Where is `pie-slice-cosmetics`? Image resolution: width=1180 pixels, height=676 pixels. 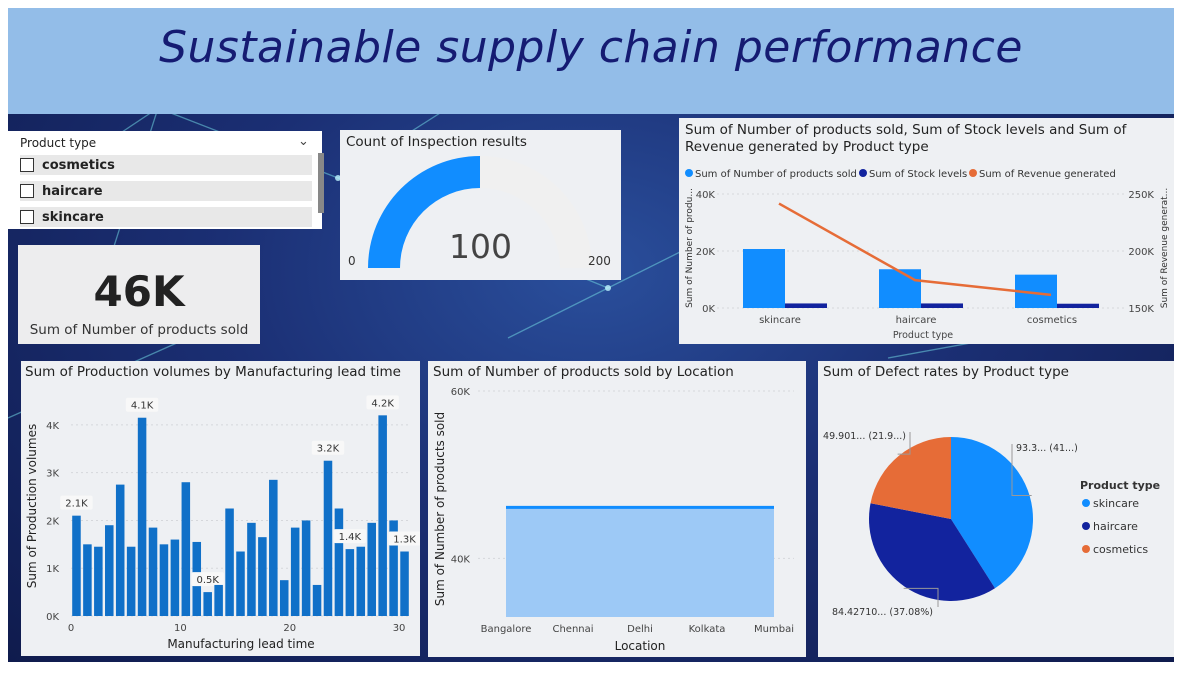
pie-slice-cosmetics is located at coordinates (910, 478).